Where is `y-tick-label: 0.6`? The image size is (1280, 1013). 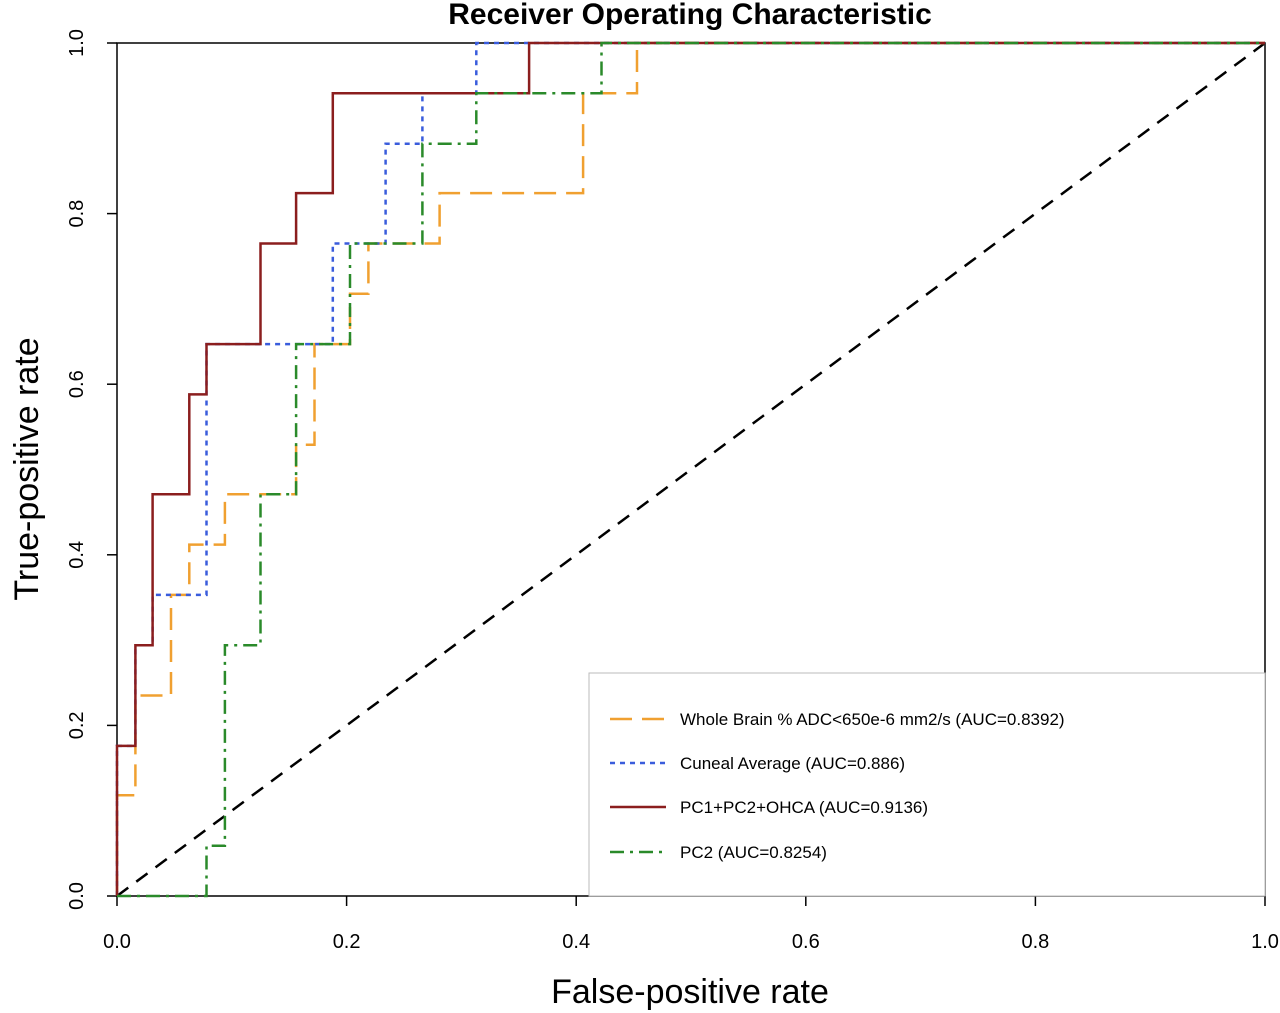 y-tick-label: 0.6 is located at coordinates (77, 384).